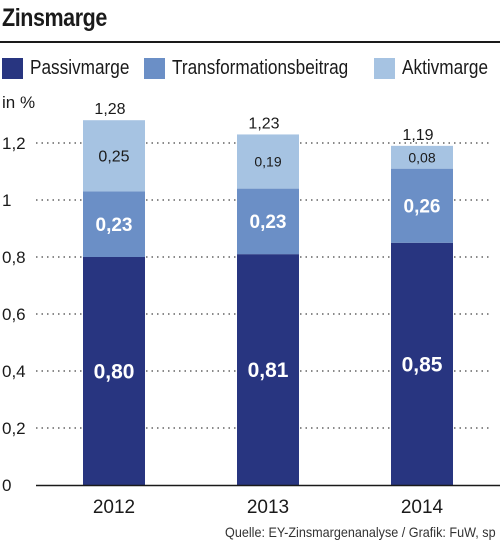  I want to click on chart-title: Zinsmarge, so click(54, 18).